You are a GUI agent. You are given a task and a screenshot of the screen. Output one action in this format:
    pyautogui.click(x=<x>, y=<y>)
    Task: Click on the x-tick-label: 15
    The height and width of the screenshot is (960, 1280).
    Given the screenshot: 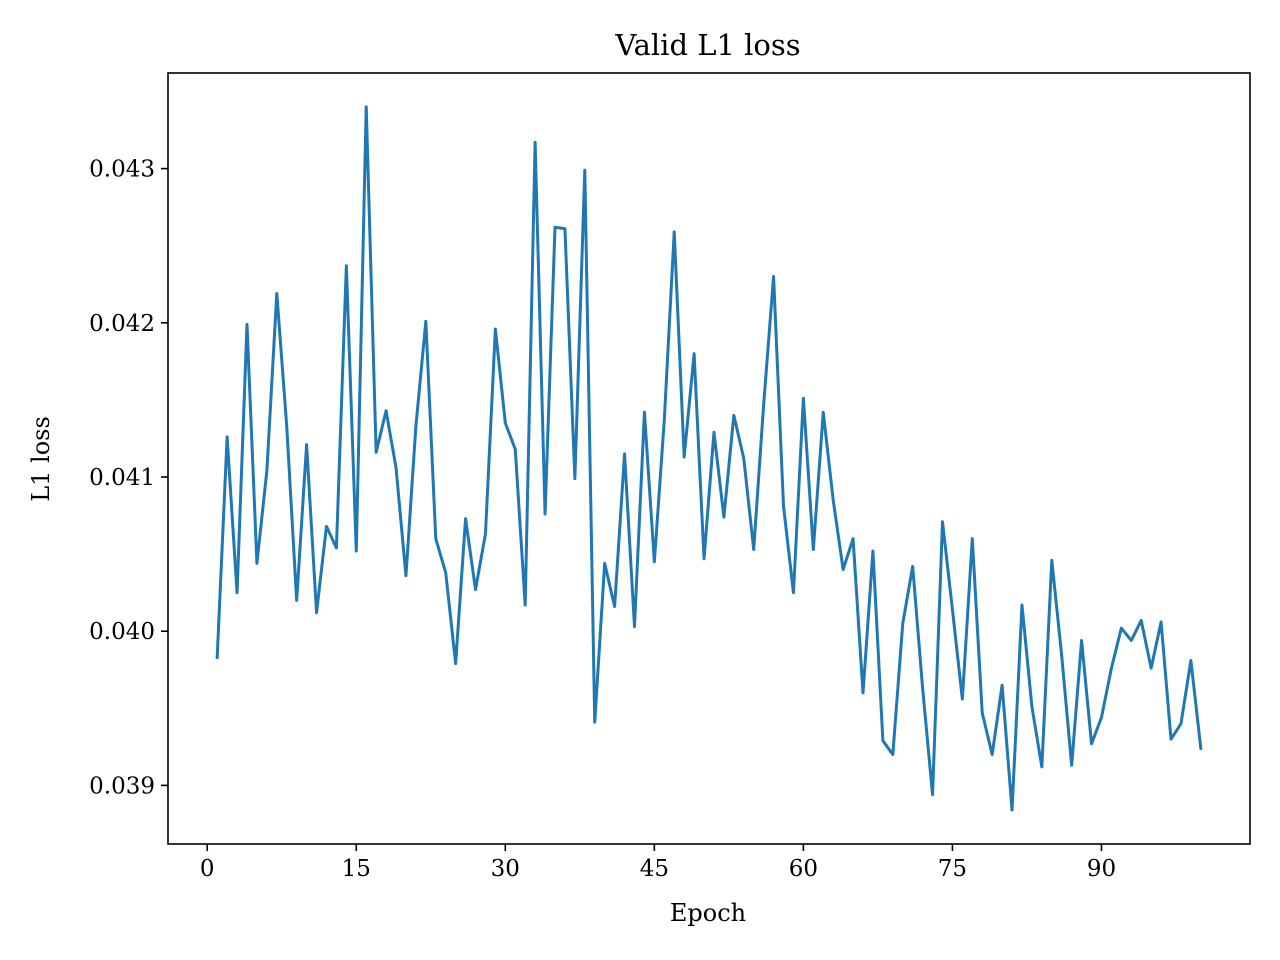 What is the action you would take?
    pyautogui.click(x=356, y=869)
    